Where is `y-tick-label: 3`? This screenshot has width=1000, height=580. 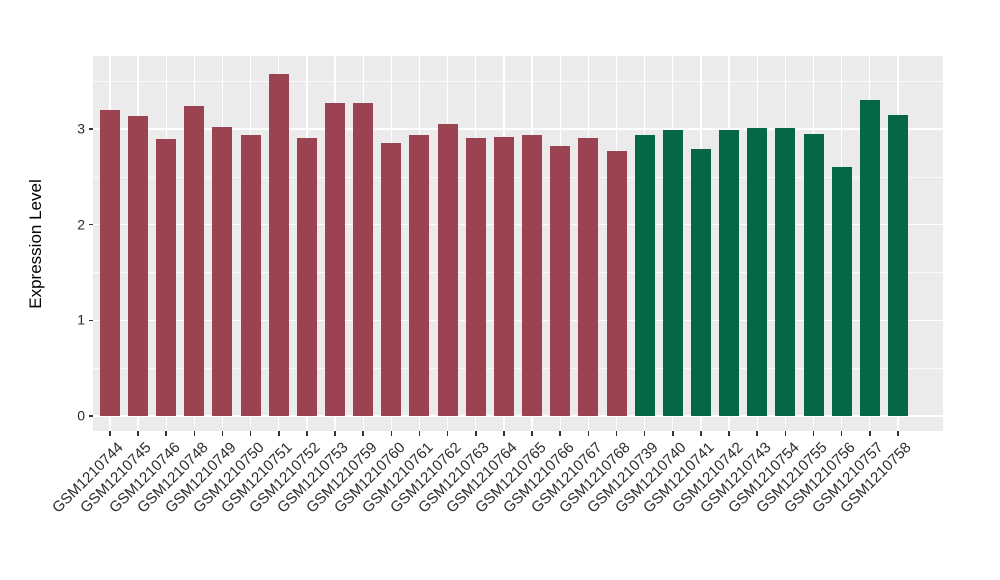
y-tick-label: 3 is located at coordinates (81, 128).